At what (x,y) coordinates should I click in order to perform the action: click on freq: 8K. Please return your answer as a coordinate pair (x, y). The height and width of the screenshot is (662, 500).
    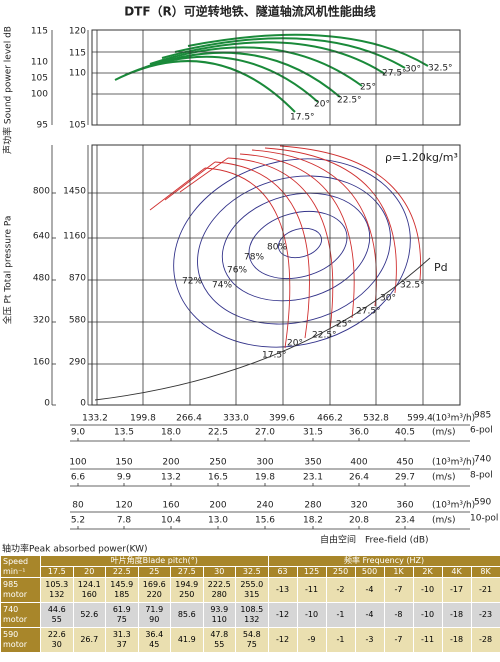
    Looking at the image, I should click on (485, 572).